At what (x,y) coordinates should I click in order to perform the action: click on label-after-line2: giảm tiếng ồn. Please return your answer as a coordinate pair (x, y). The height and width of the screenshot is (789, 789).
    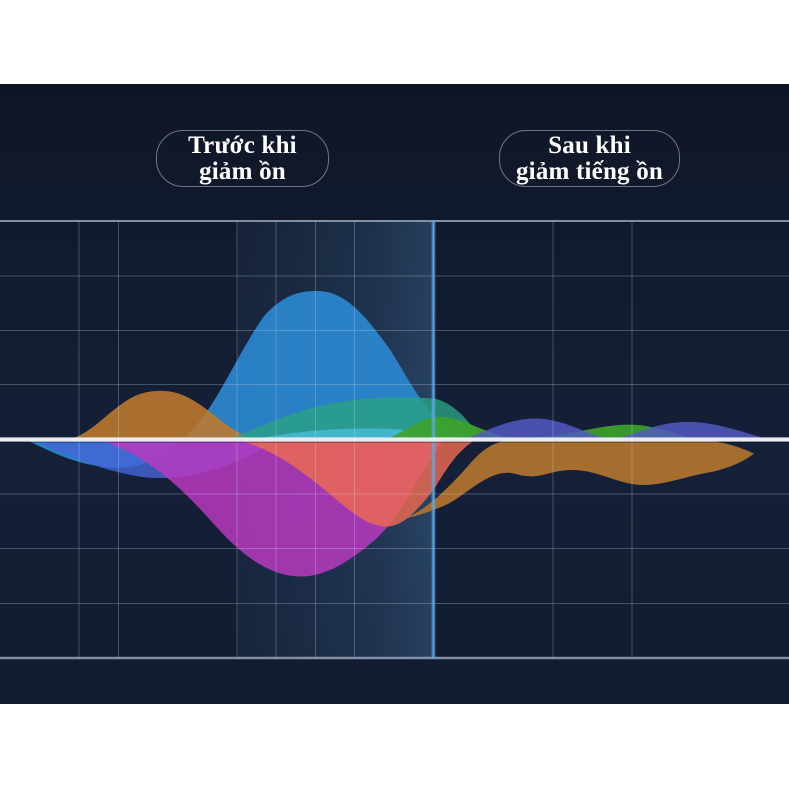
    Looking at the image, I should click on (589, 171).